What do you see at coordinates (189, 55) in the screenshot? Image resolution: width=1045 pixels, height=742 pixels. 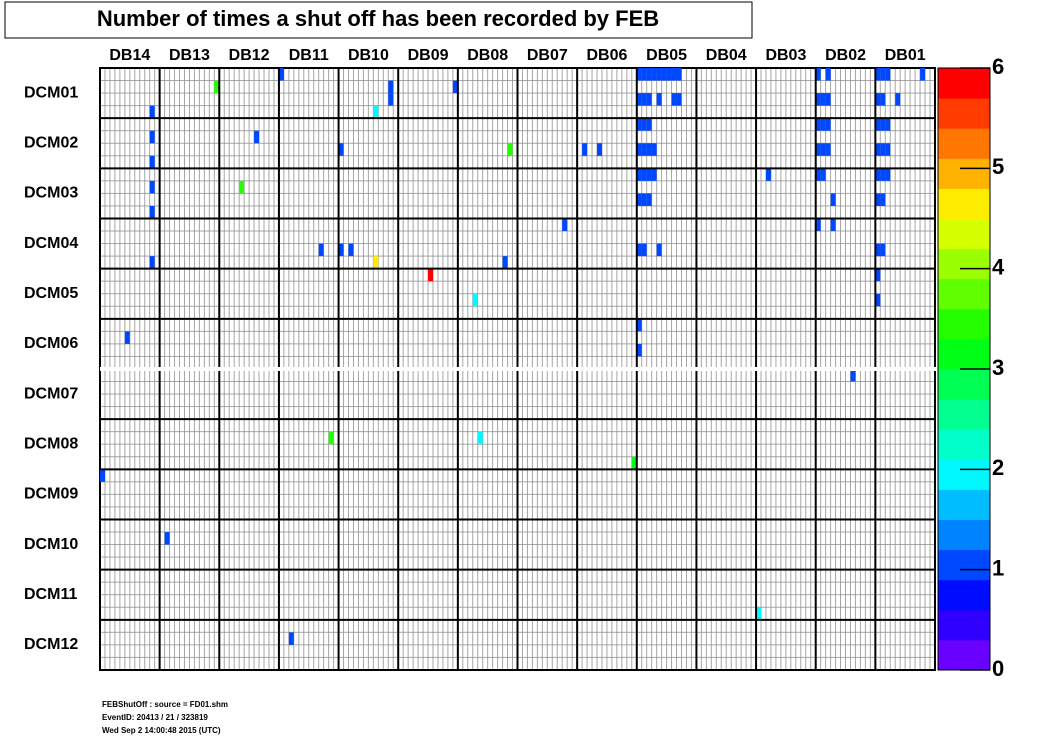 I see `x-label: DB13` at bounding box center [189, 55].